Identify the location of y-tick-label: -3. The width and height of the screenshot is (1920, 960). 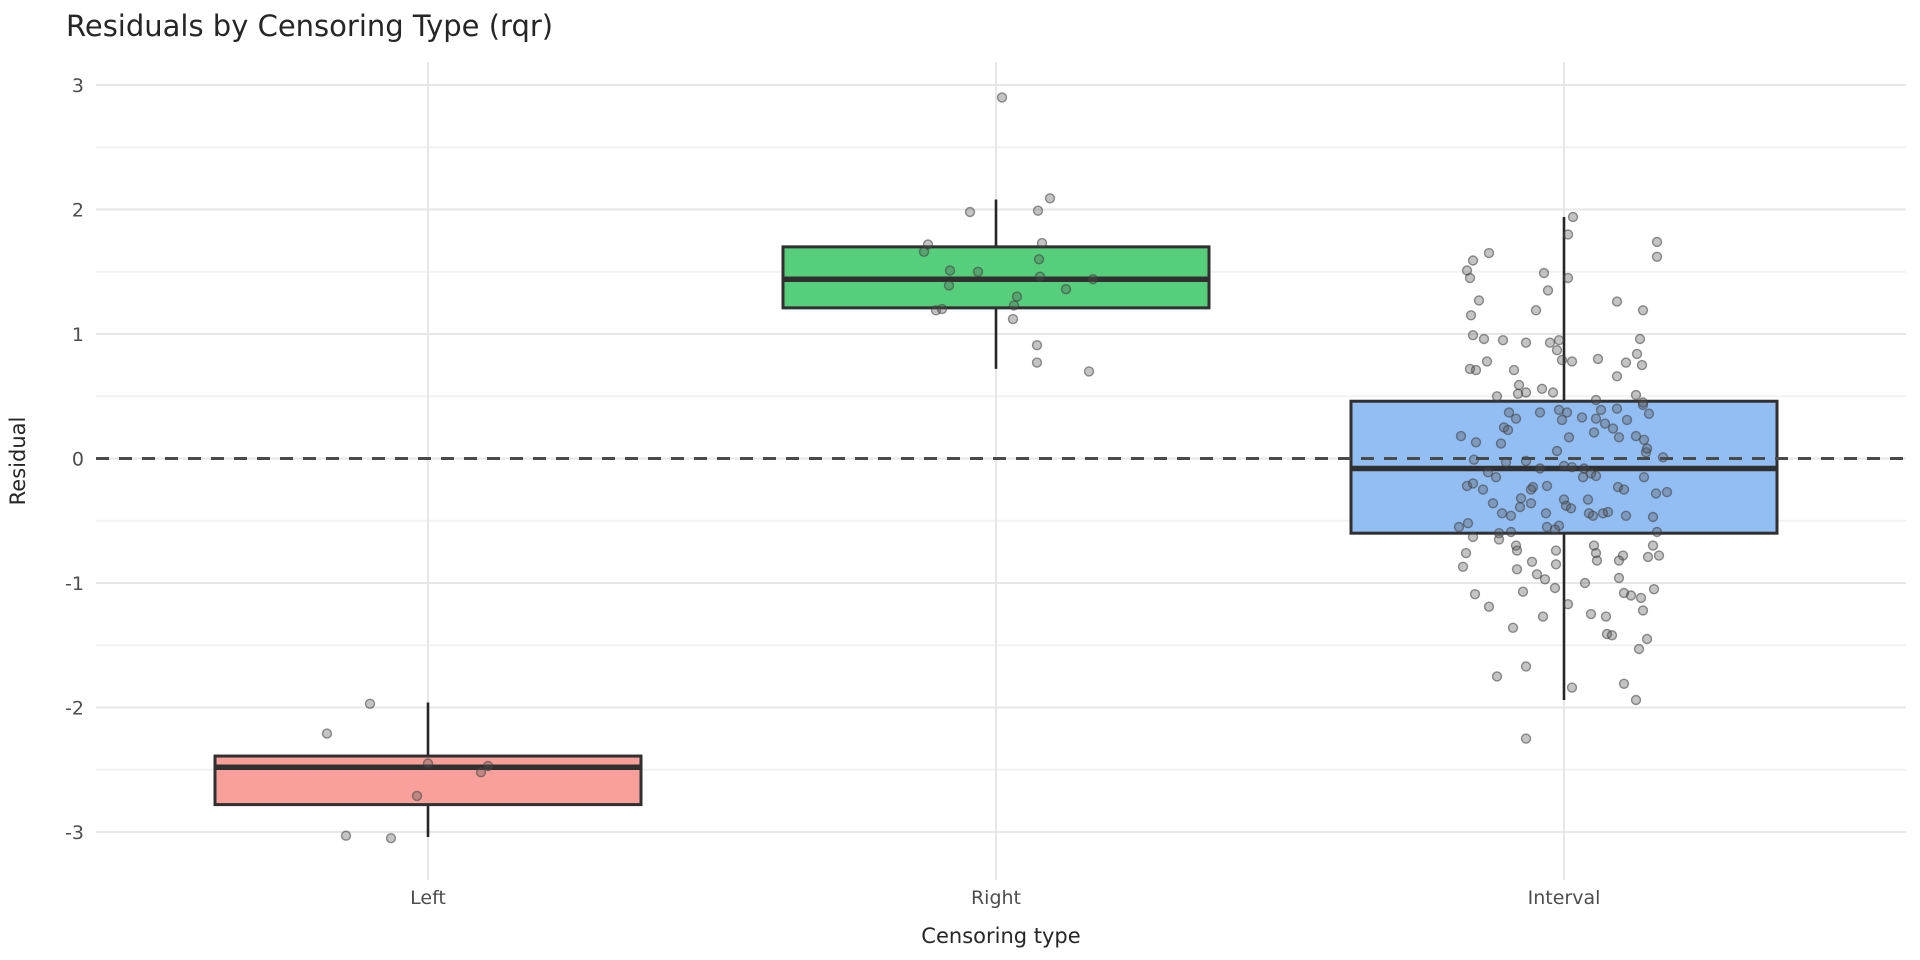
(74, 833).